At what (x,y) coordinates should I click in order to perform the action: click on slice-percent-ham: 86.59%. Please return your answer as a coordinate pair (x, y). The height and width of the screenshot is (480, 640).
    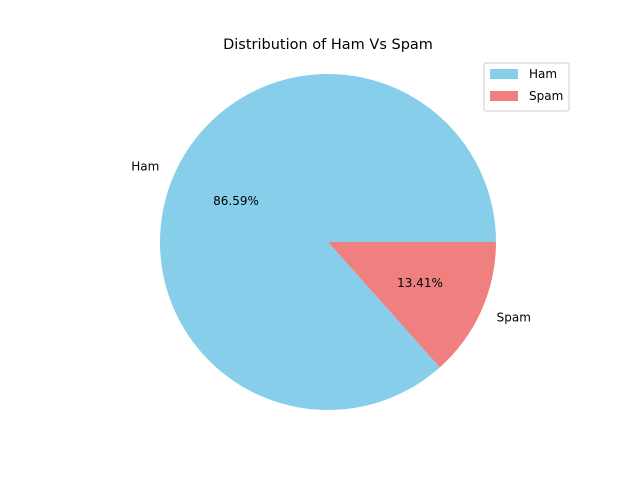
    Looking at the image, I should click on (236, 201).